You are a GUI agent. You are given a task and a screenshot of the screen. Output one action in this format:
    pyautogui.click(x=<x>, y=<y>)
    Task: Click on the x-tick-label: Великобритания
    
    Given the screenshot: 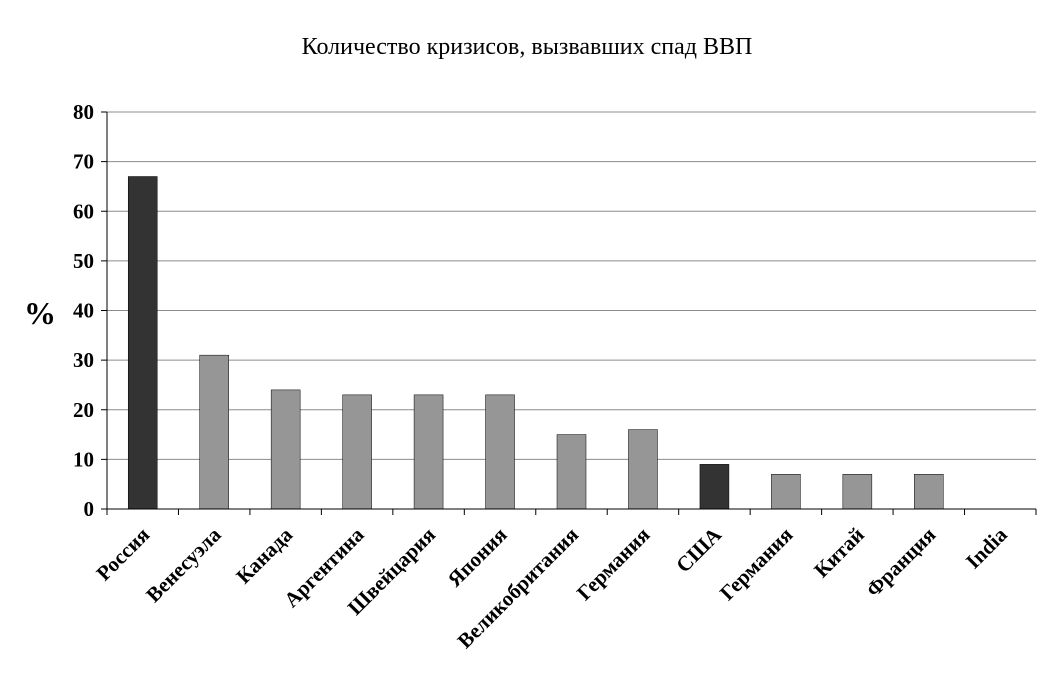 What is the action you would take?
    pyautogui.click(x=518, y=588)
    